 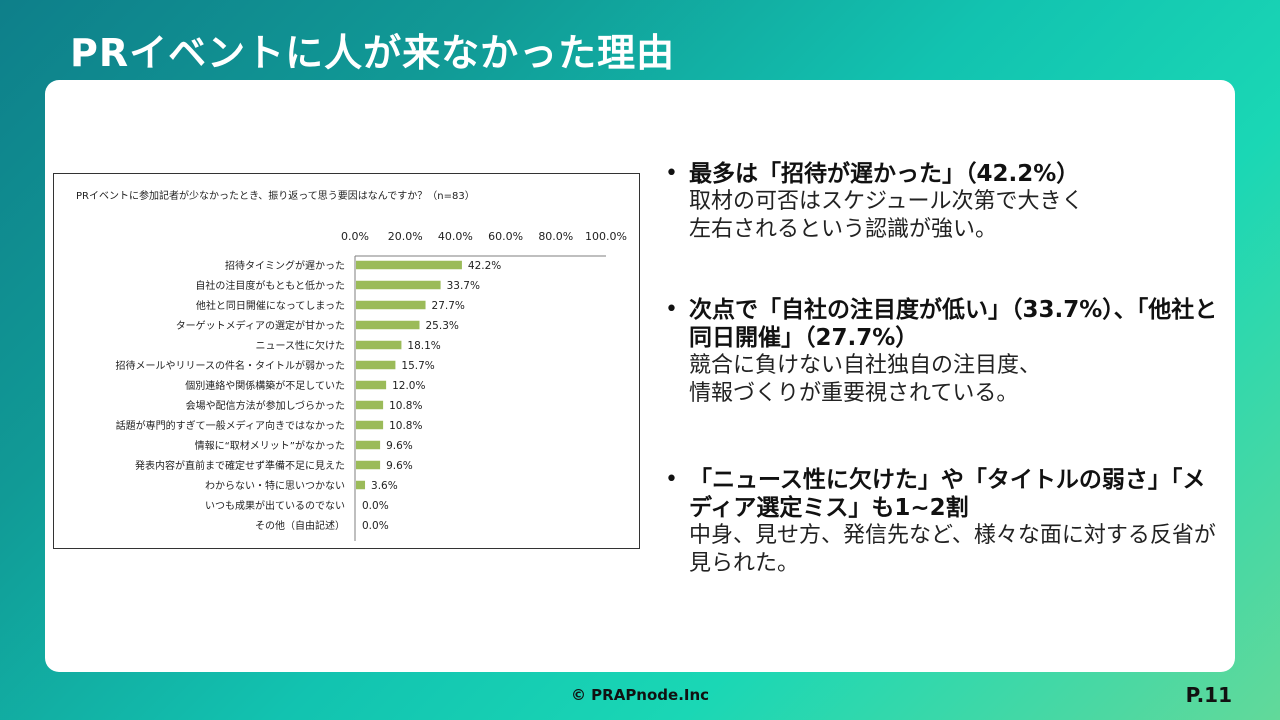 What do you see at coordinates (884, 174) in the screenshot?
I see `bullet-heading: 最多は「招待が遅かった」（42.2%）` at bounding box center [884, 174].